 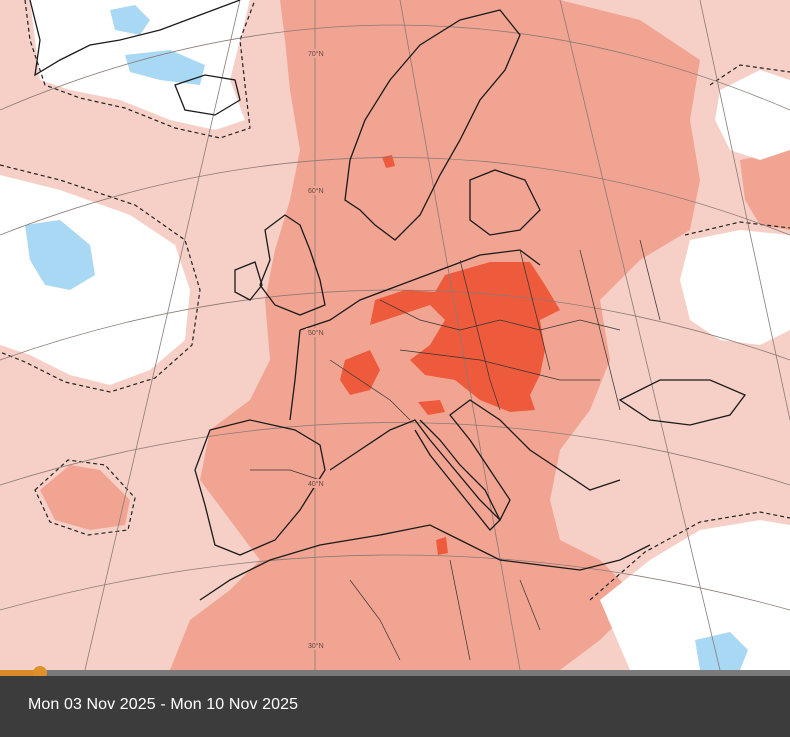 I want to click on strong-anomaly-france, so click(x=360, y=372).